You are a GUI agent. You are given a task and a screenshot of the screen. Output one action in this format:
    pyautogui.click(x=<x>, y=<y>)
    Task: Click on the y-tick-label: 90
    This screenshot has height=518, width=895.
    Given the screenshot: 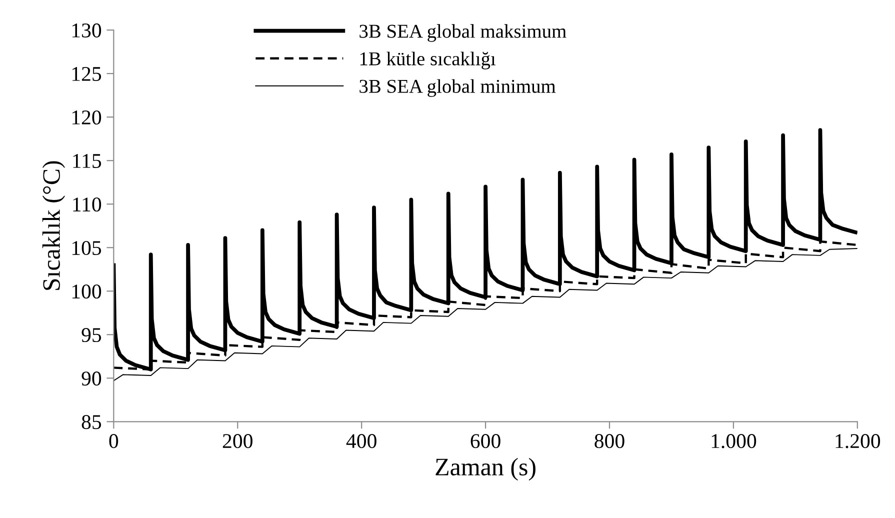 What is the action you would take?
    pyautogui.click(x=92, y=379)
    